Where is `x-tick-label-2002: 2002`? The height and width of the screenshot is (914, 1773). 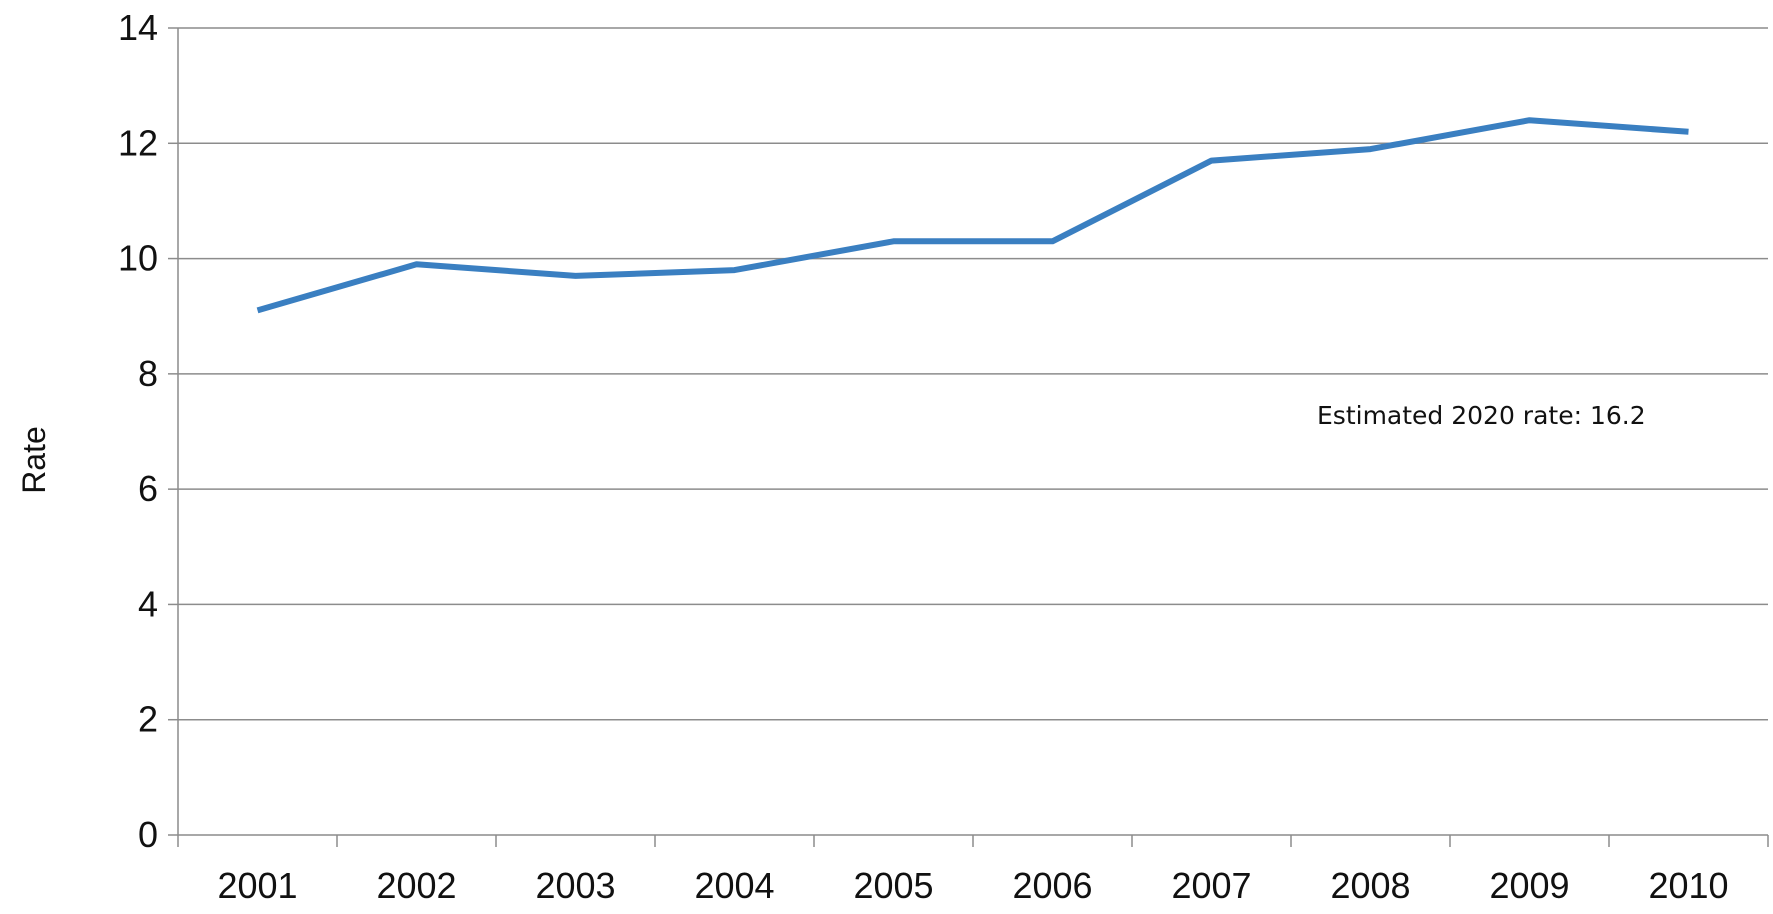 x-tick-label-2002: 2002 is located at coordinates (416, 885).